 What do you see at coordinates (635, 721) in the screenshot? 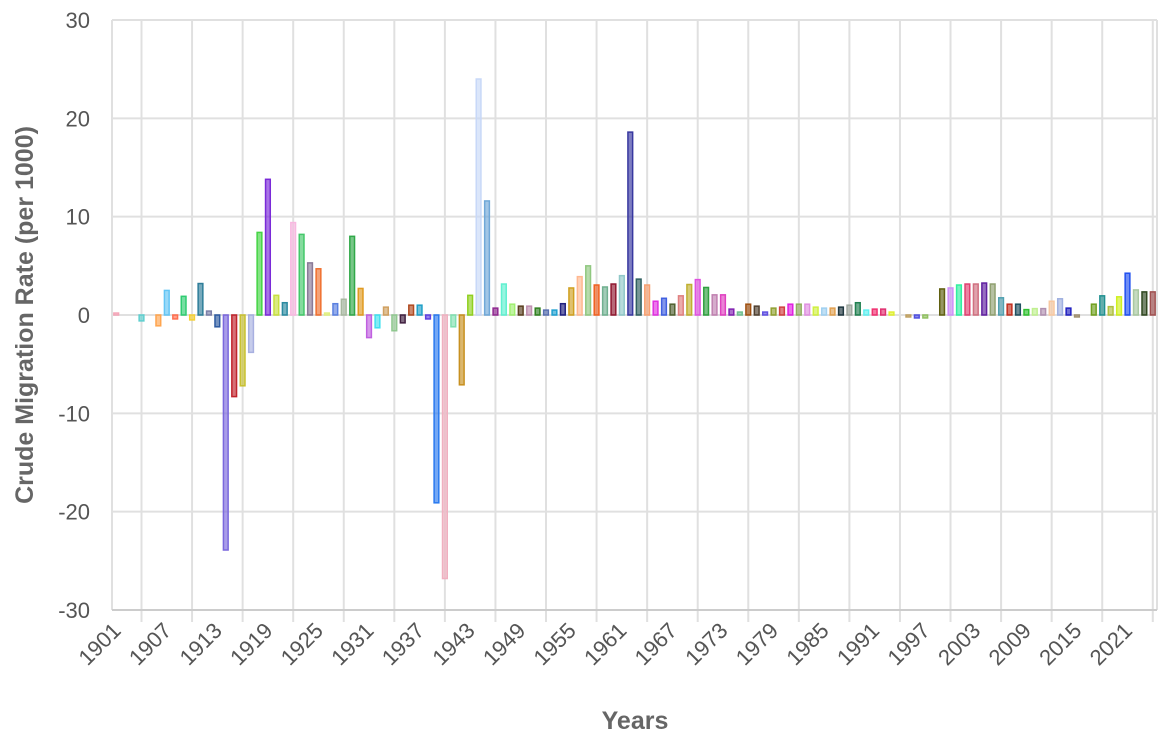
I see `x-axis-label: Years` at bounding box center [635, 721].